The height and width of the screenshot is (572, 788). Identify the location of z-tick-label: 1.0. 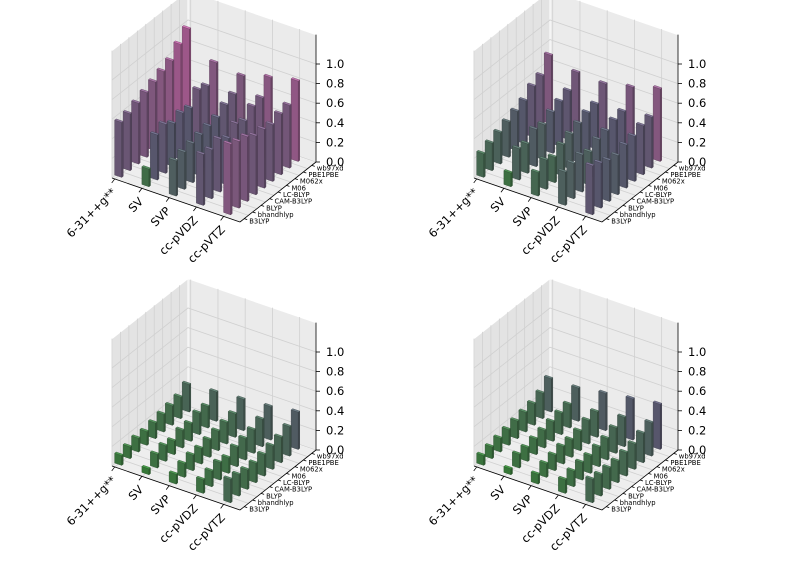
(335, 64).